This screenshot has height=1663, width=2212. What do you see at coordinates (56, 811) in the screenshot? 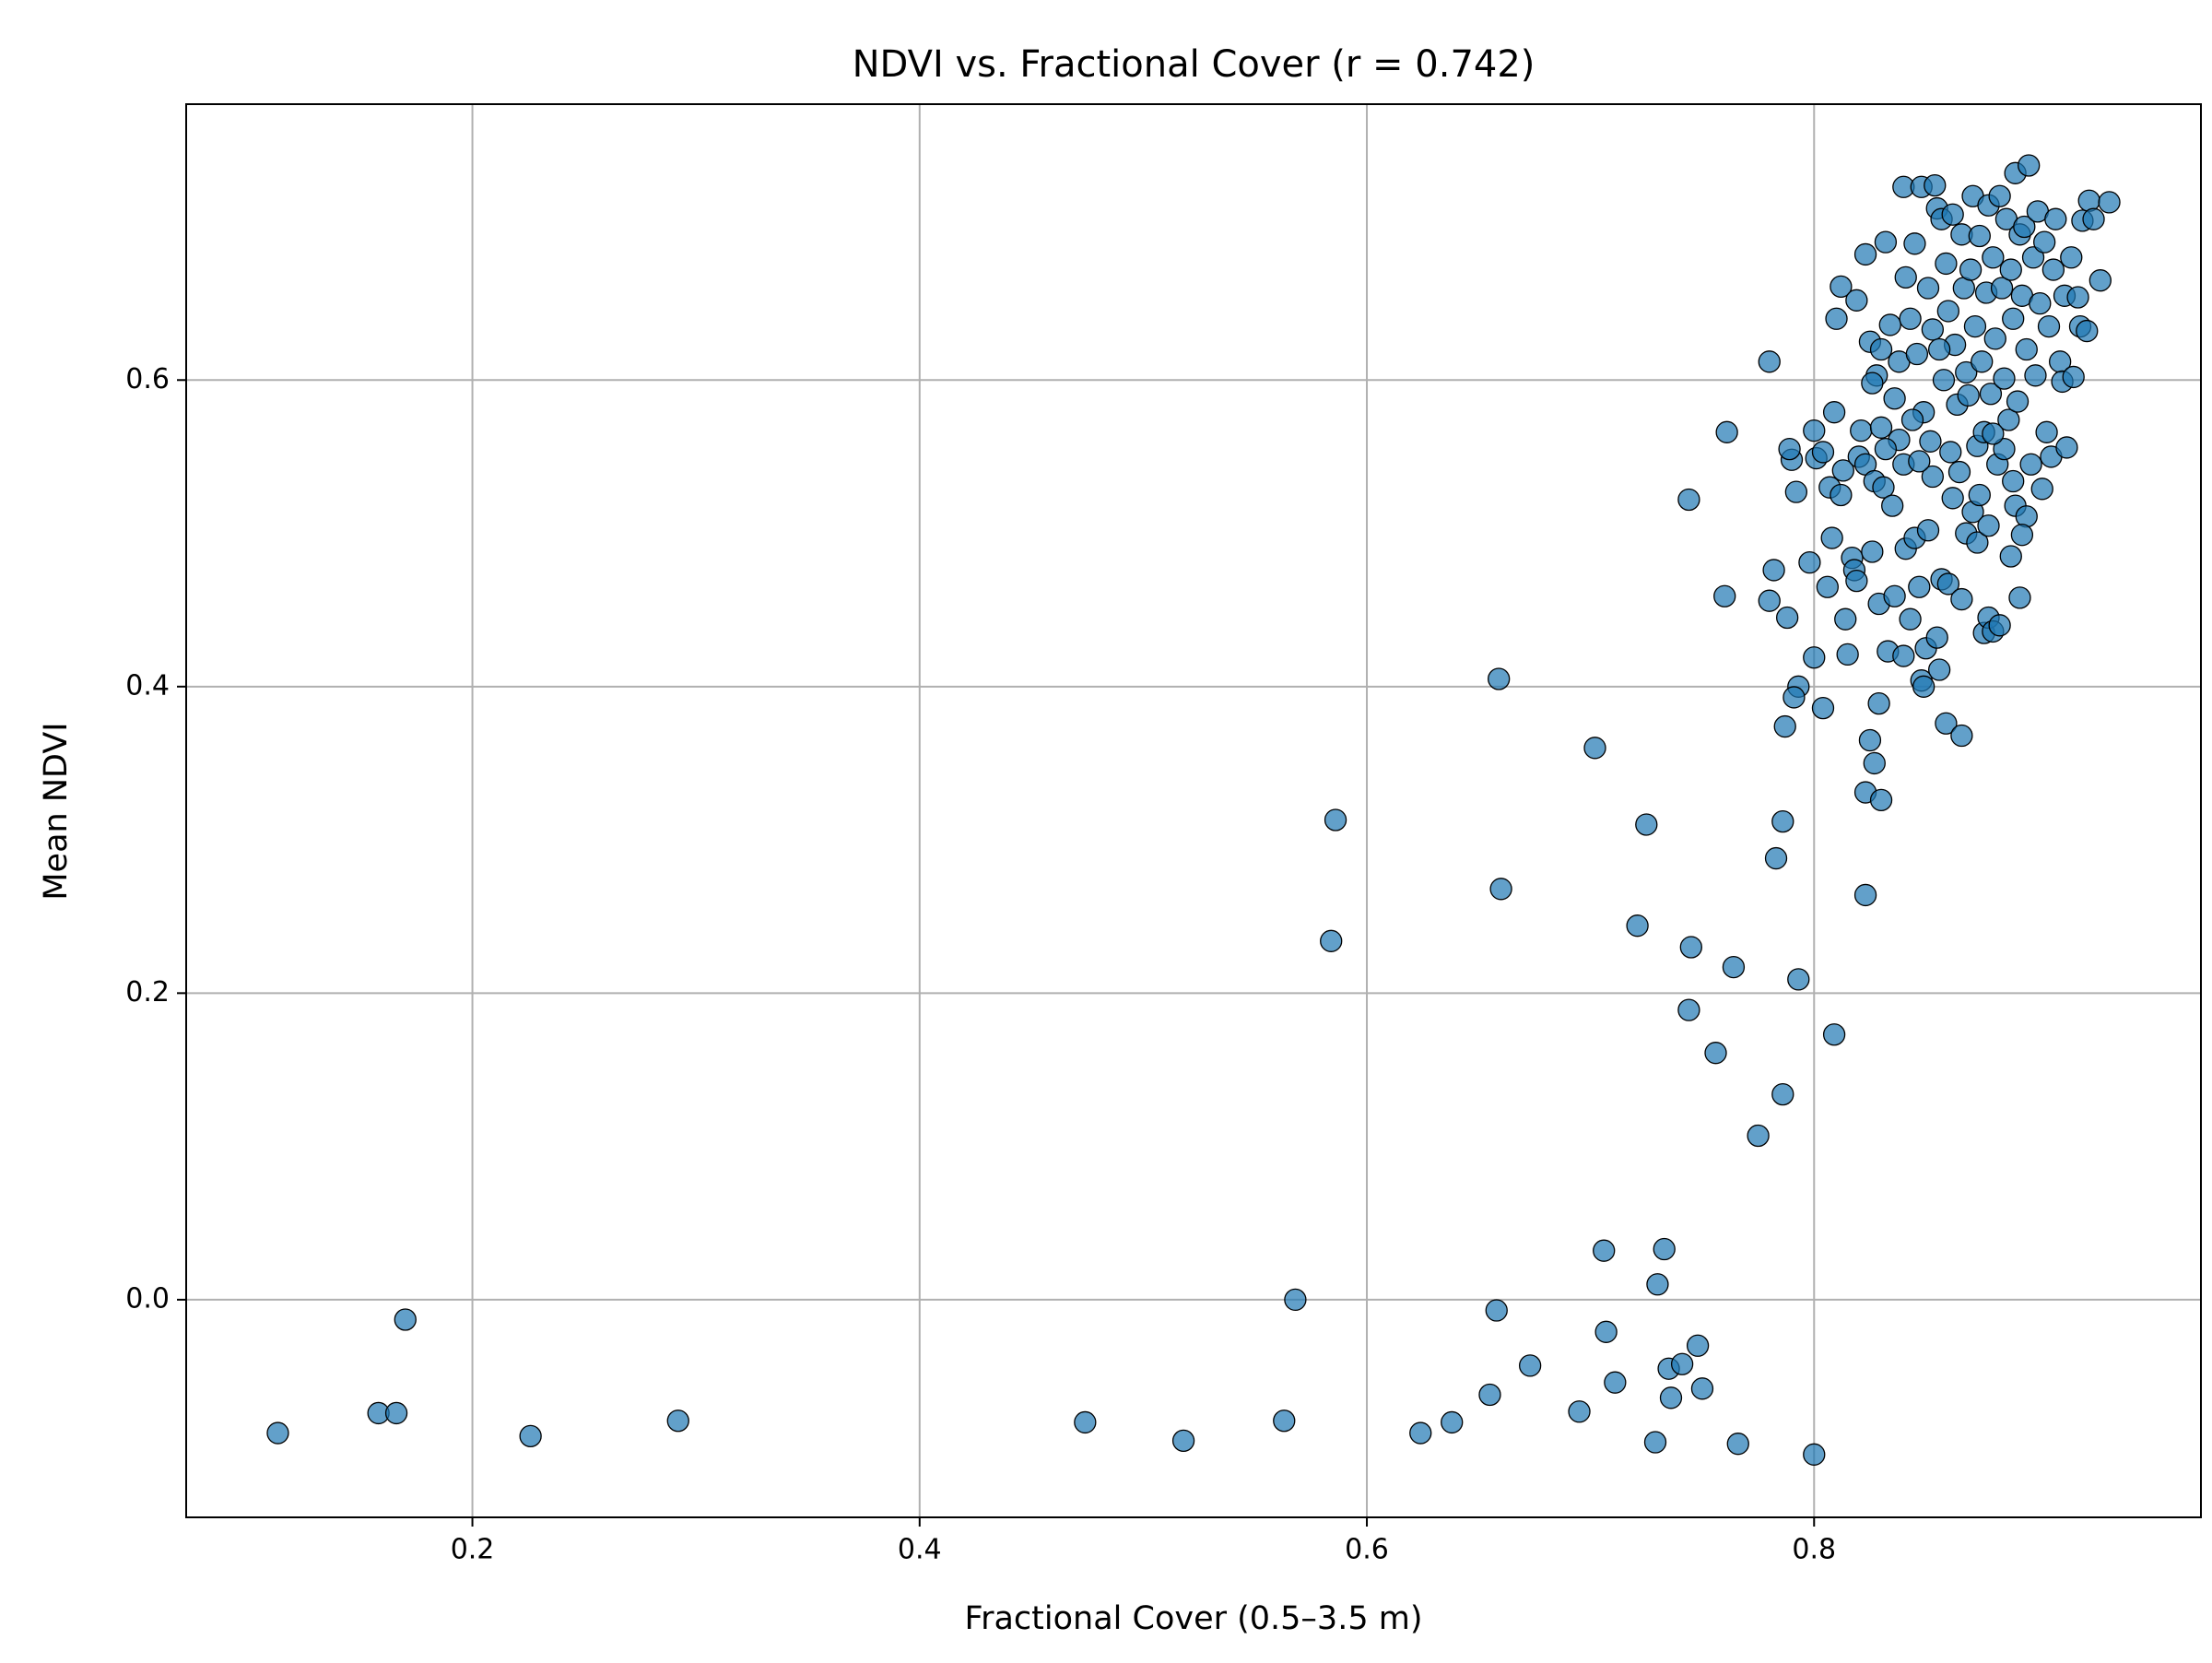
I see `y-axis-label: Mean NDVI` at bounding box center [56, 811].